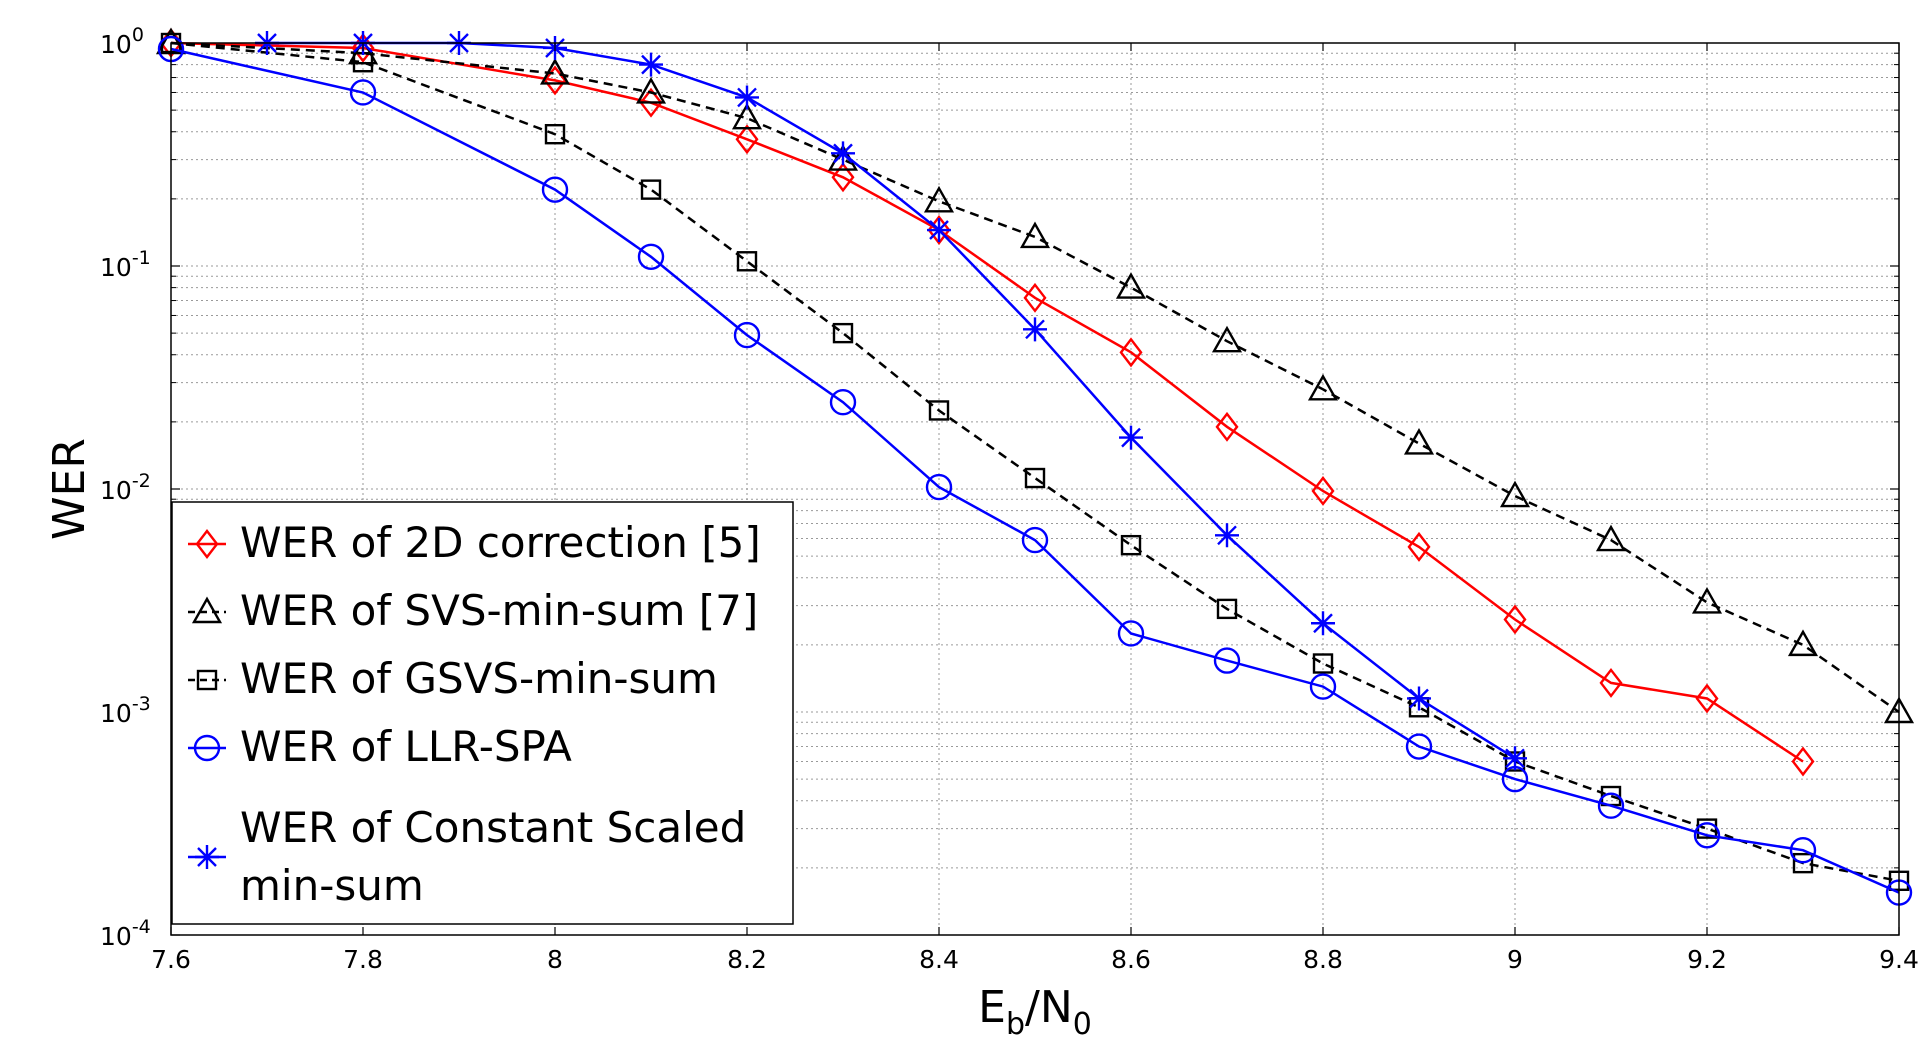 This screenshot has width=1920, height=1041. What do you see at coordinates (125, 487) in the screenshot?
I see `y-tick-label: 10⁻²` at bounding box center [125, 487].